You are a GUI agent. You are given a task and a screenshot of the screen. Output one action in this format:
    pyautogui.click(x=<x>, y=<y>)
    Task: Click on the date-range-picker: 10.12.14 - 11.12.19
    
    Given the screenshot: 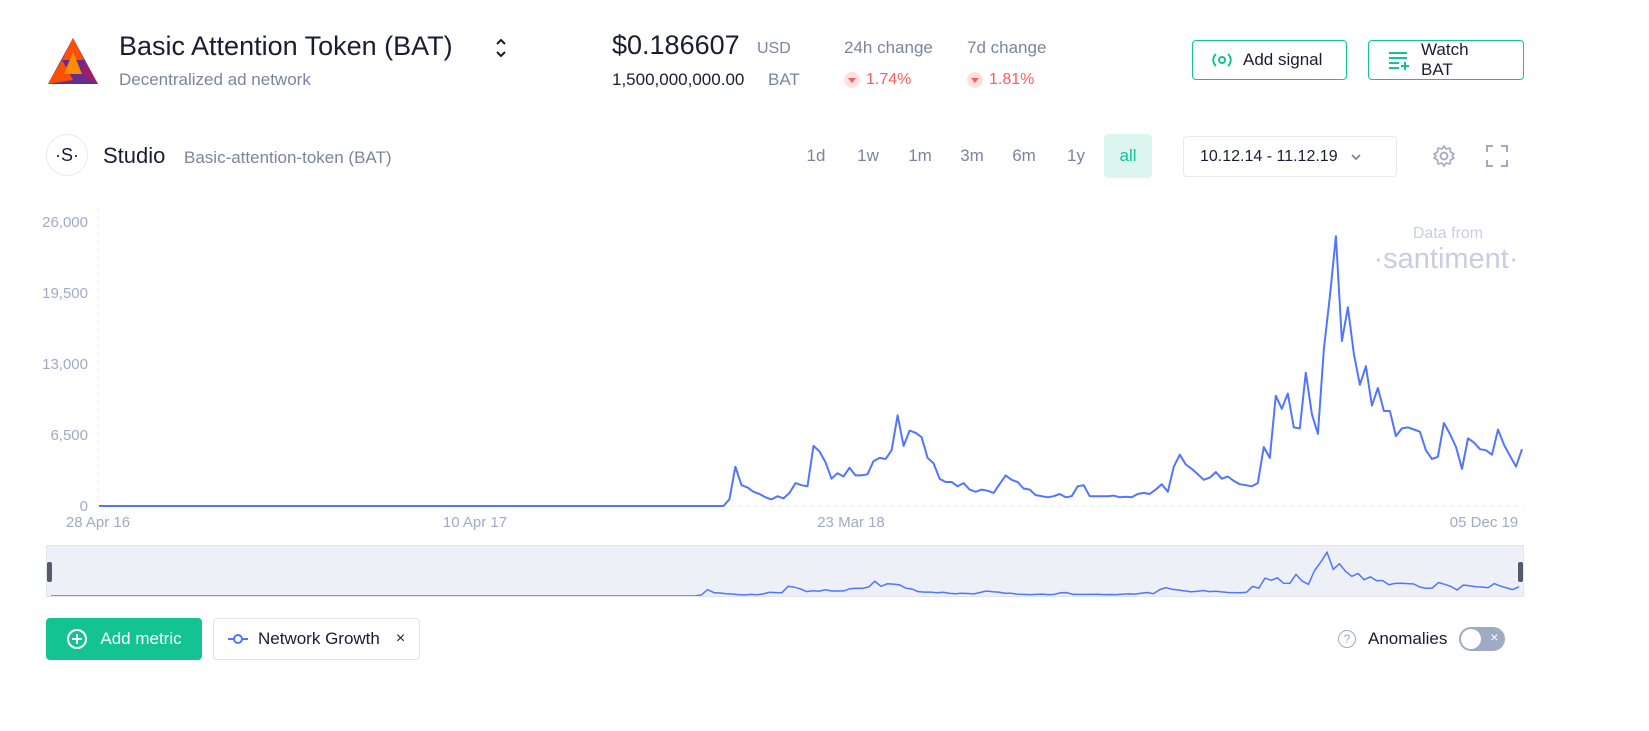 What is the action you would take?
    pyautogui.click(x=1290, y=156)
    